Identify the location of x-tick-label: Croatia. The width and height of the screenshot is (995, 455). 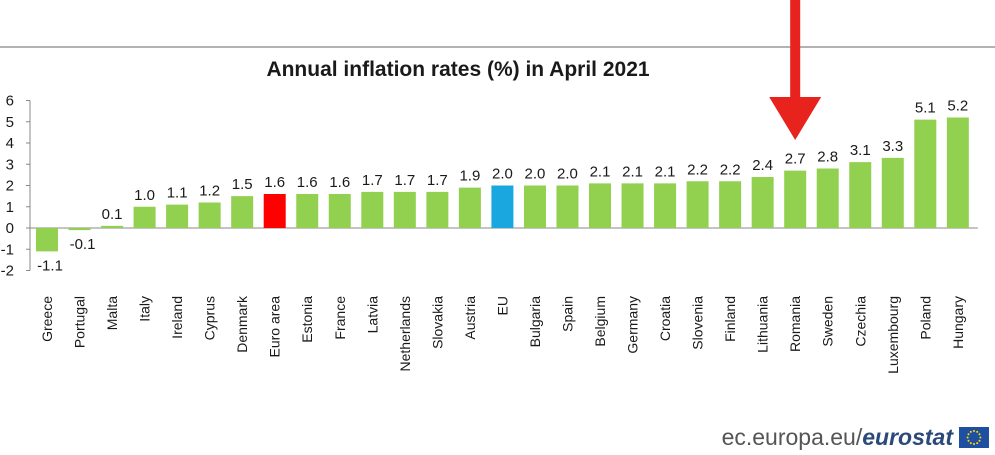
(665, 318).